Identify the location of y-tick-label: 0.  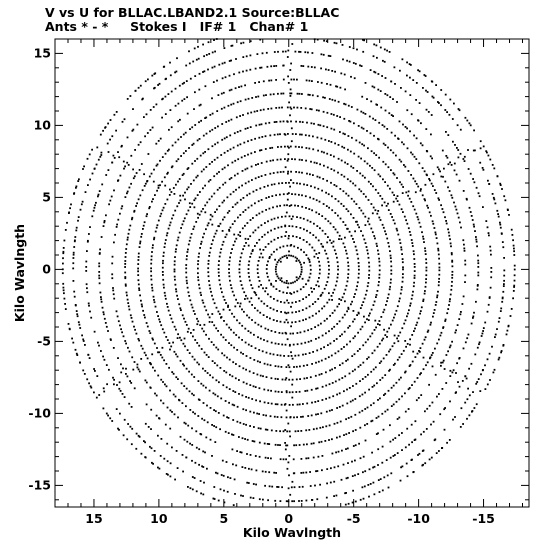
(46, 268).